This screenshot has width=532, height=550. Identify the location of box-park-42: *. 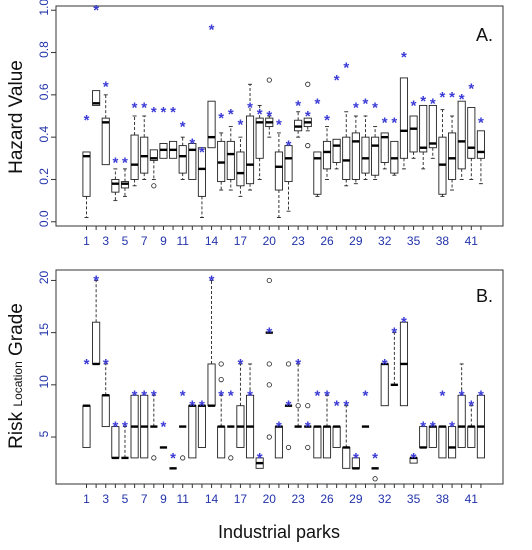
(480, 149).